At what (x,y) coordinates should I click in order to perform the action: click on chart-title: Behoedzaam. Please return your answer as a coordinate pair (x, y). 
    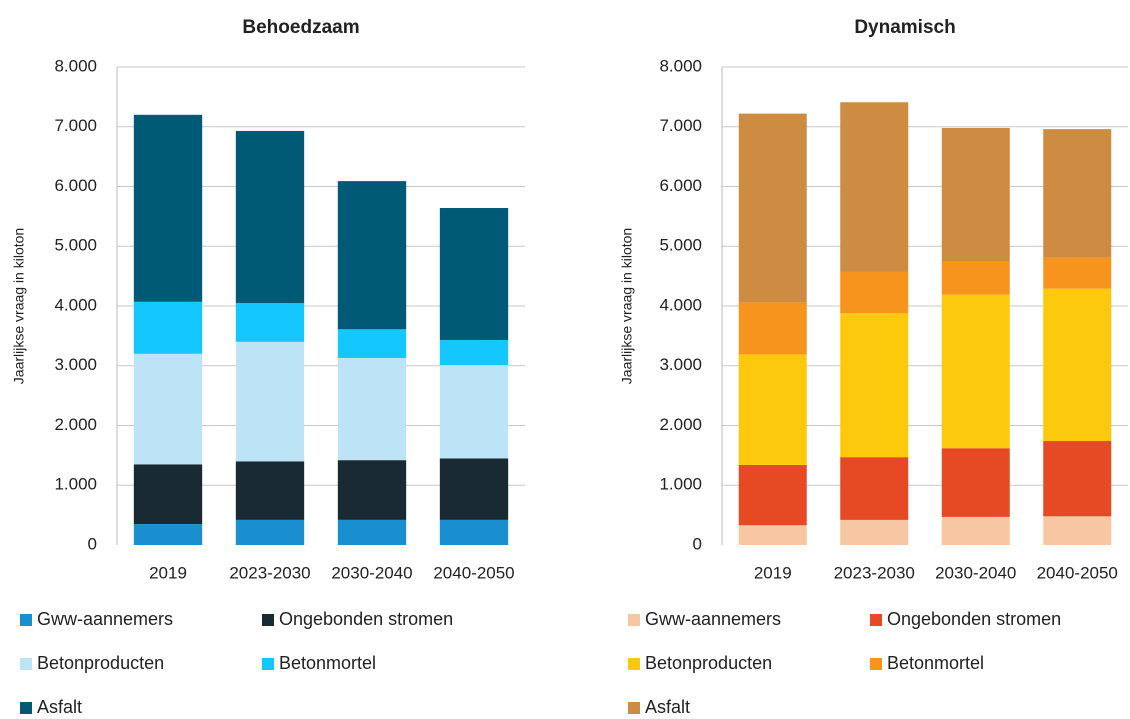
    Looking at the image, I should click on (300, 27).